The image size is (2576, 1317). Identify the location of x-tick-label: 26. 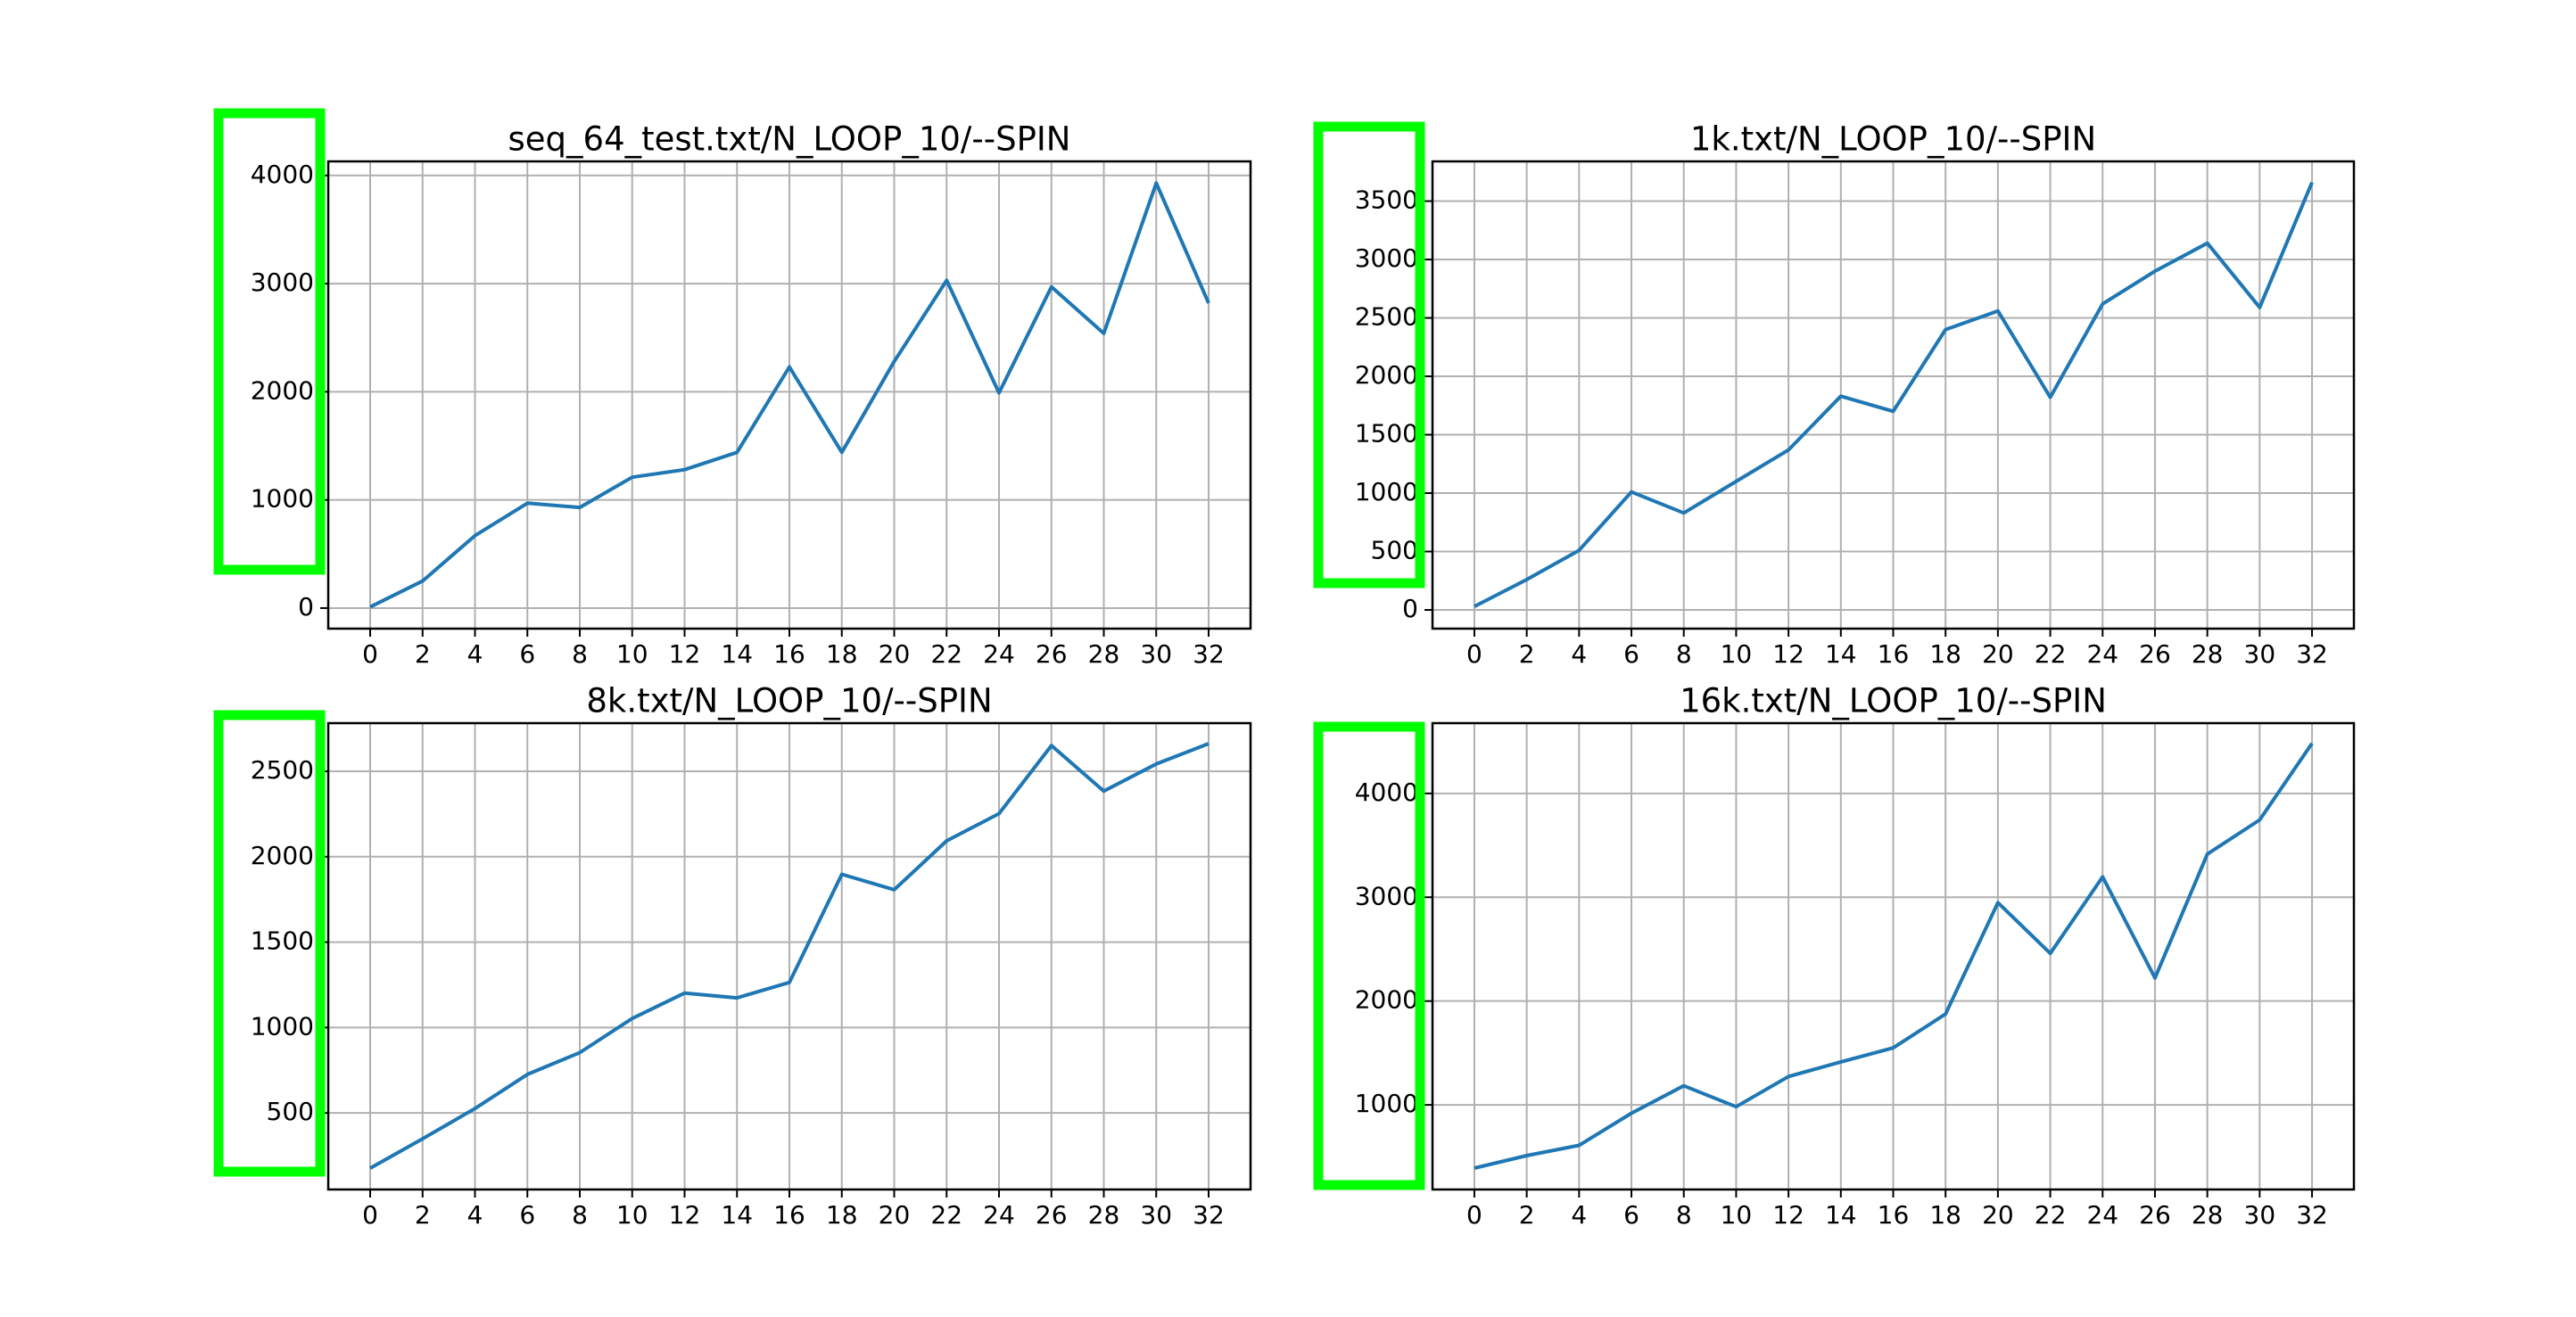
(2155, 1215).